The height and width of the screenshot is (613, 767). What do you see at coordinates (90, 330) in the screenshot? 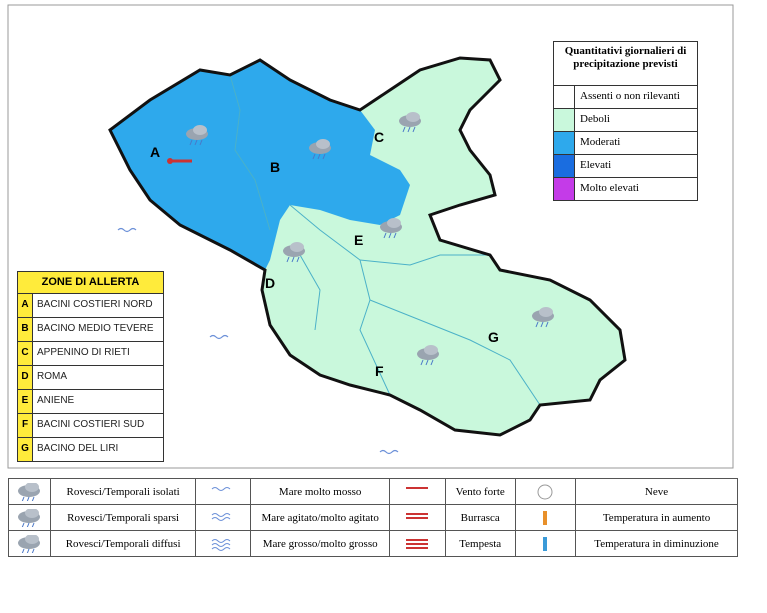
I see `zone-row: B BACINO MEDIO TEVERE` at bounding box center [90, 330].